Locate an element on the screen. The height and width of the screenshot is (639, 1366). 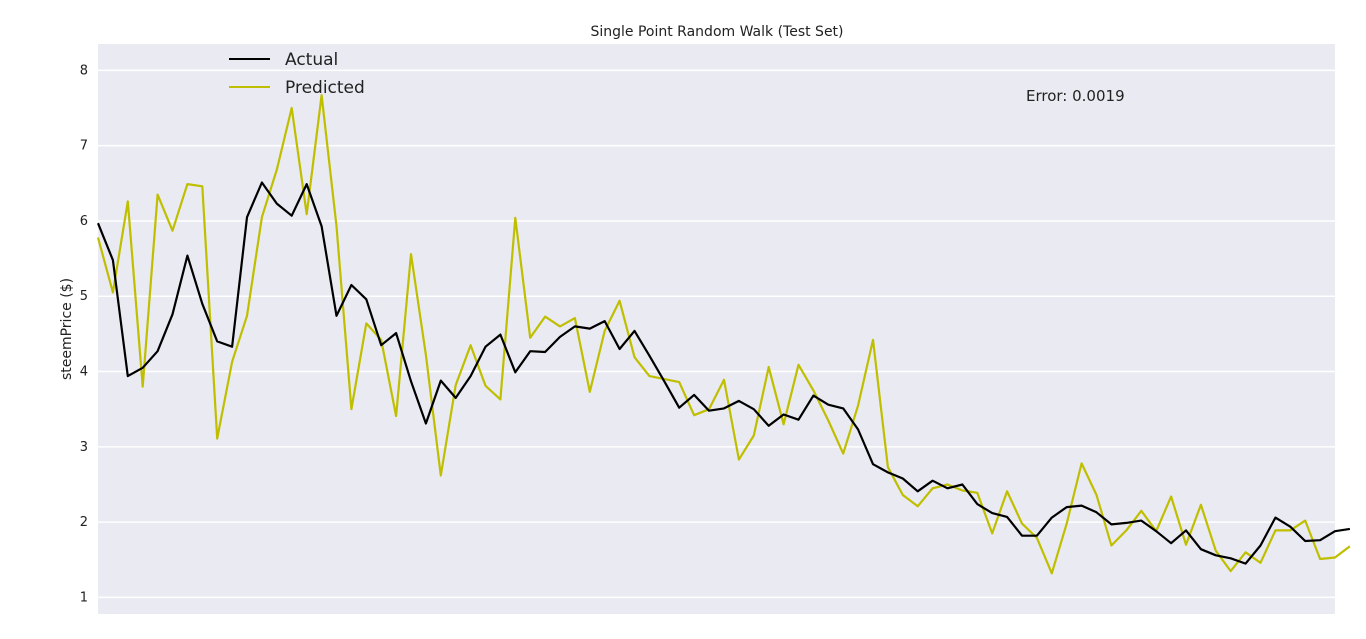
y-tick-label: 6 is located at coordinates (84, 221).